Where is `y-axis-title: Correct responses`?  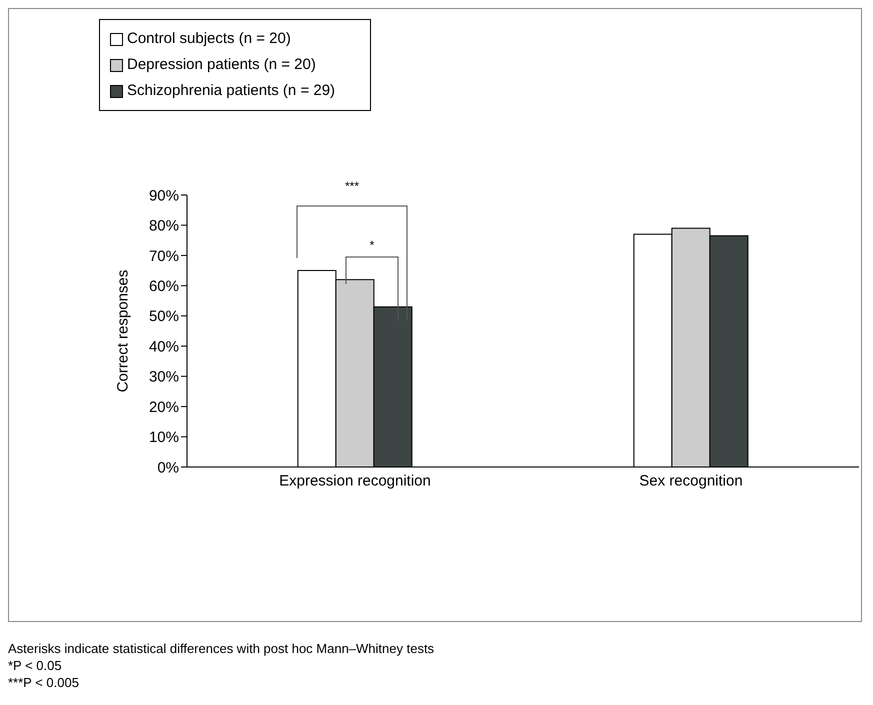
y-axis-title: Correct responses is located at coordinates (123, 331).